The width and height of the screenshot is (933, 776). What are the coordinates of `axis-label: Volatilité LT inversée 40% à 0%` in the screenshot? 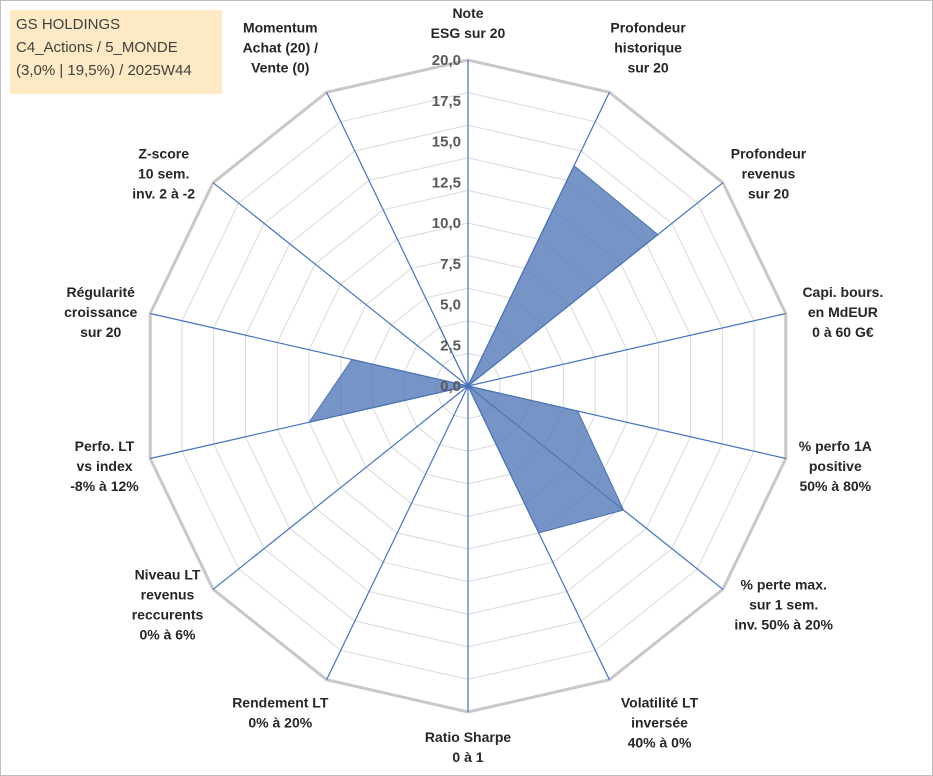 It's located at (660, 723).